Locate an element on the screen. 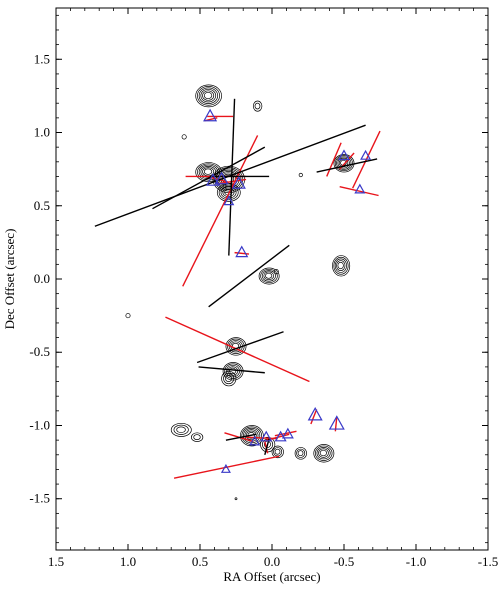 This screenshot has width=500, height=590. y-tick-label: 0.5 is located at coordinates (42, 205).